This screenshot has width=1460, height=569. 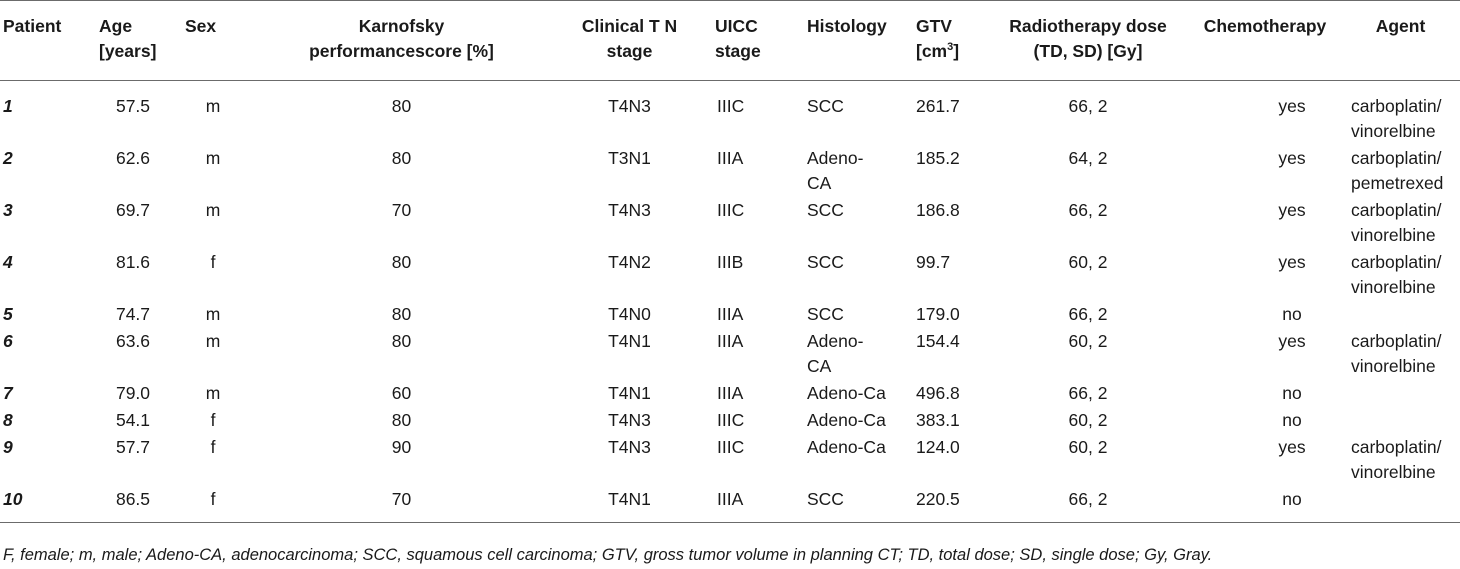 What do you see at coordinates (730, 421) in the screenshot?
I see `table-row: 8 54.1 f 80 T4N3 IIIC Adeno-Ca 383.1 60, 2 no` at bounding box center [730, 421].